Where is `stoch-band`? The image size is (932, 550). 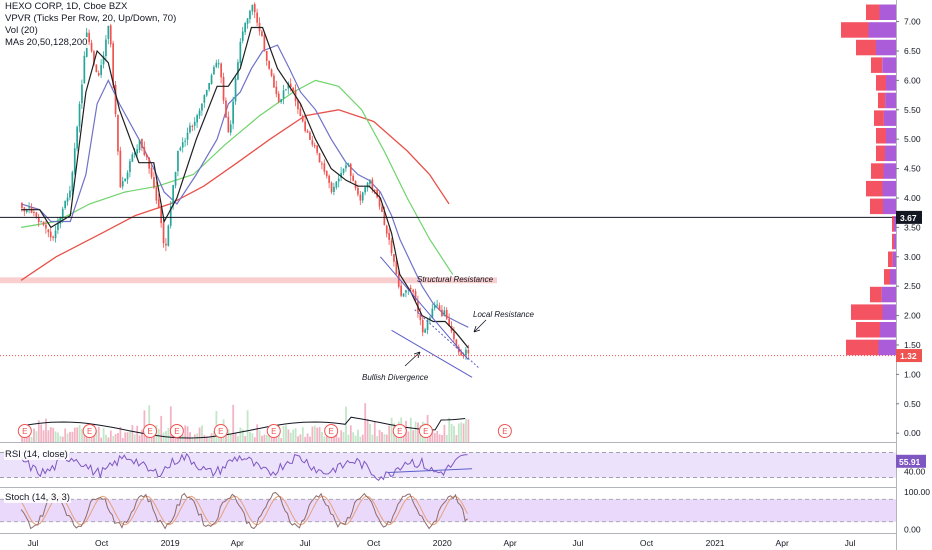 stoch-band is located at coordinates (448, 510).